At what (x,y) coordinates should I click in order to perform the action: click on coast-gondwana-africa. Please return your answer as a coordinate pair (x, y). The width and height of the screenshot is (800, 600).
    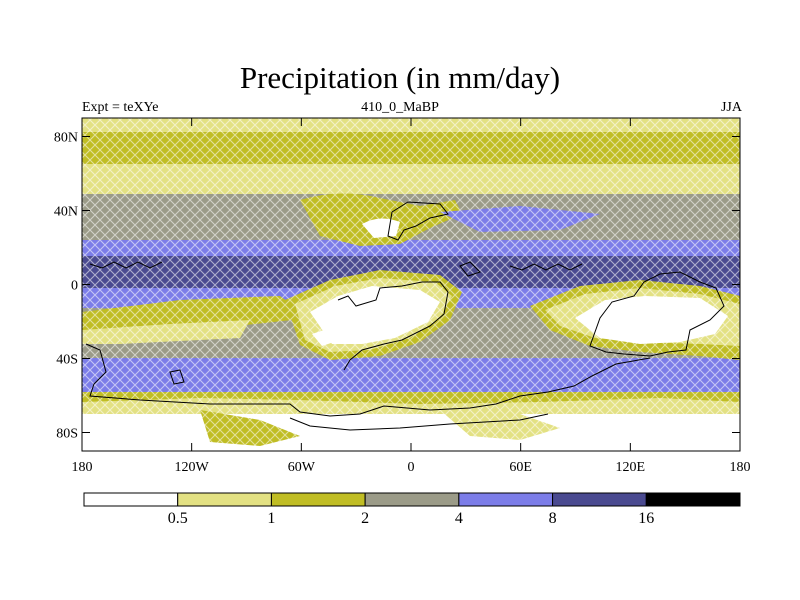
    Looking at the image, I should click on (393, 326).